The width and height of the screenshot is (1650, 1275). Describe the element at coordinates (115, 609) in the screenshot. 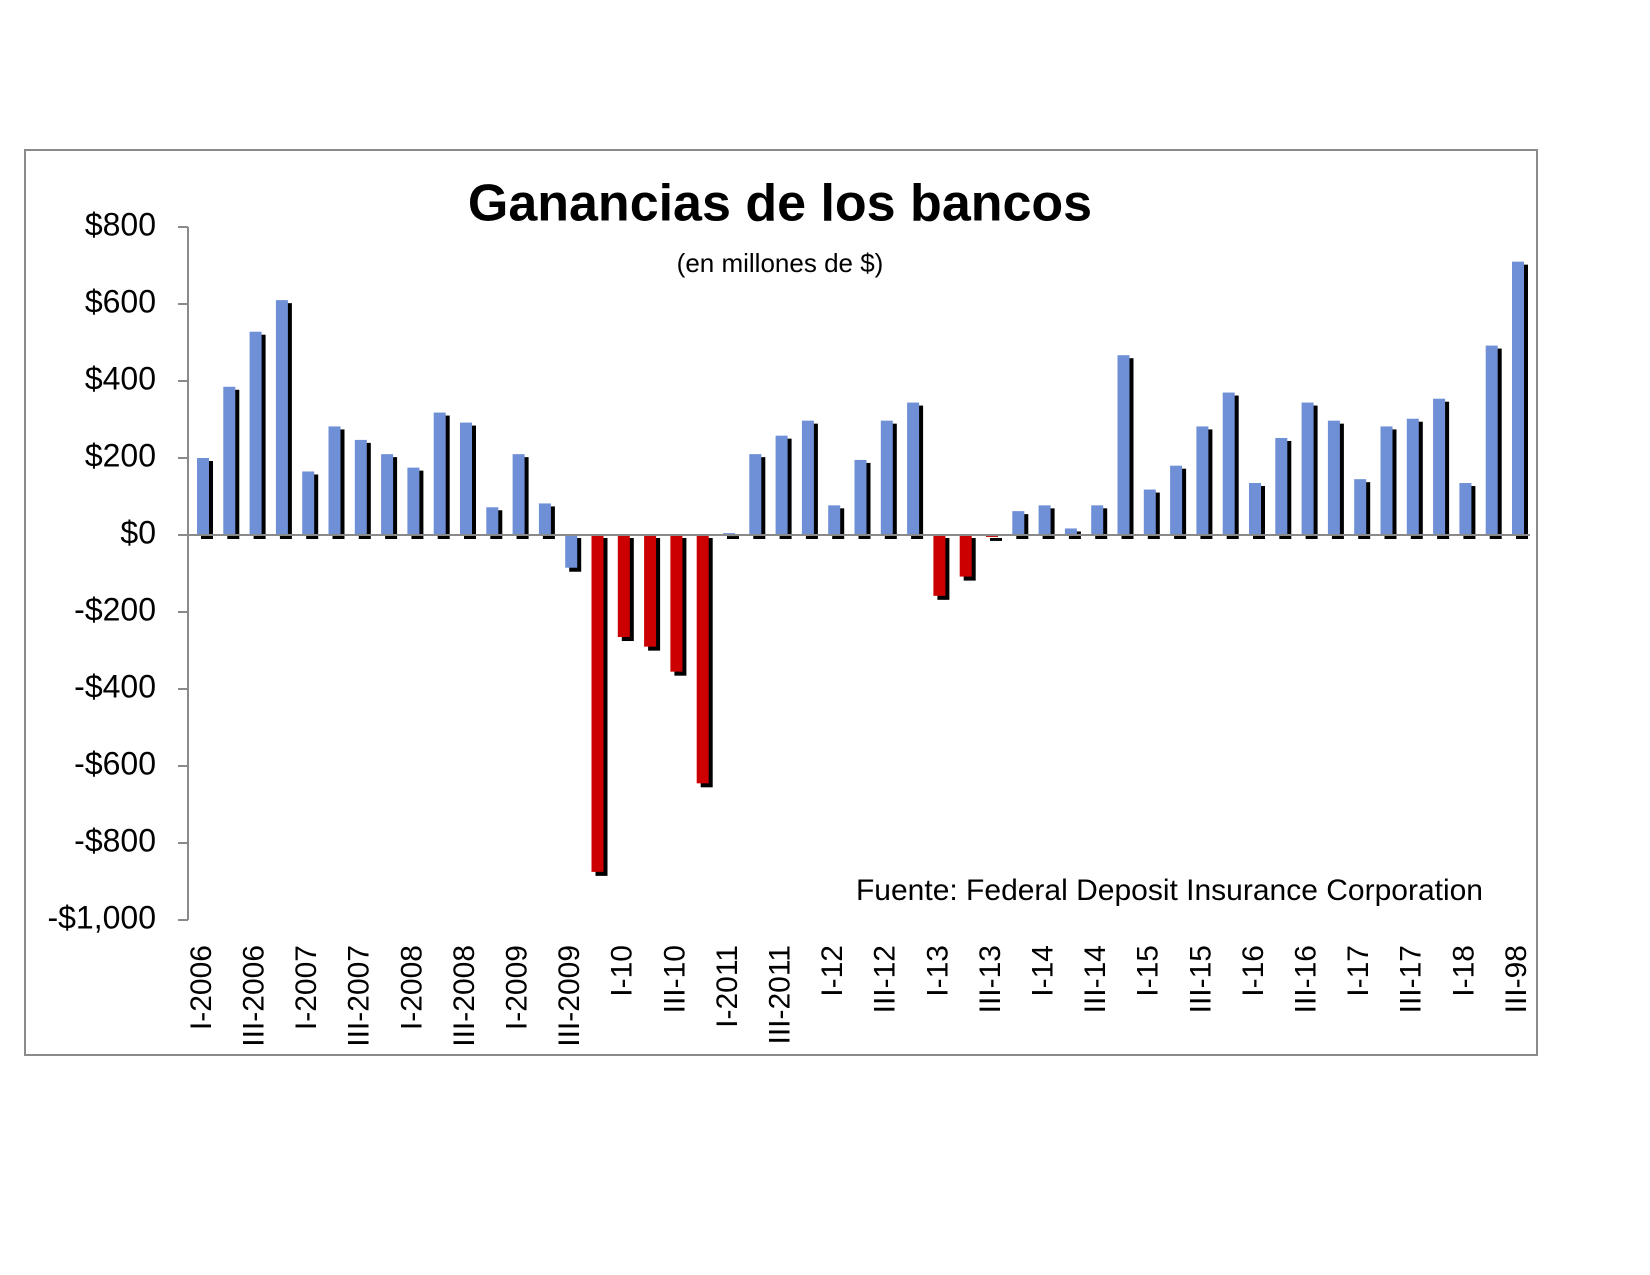

I see `y-tick-label: -$200` at that location.